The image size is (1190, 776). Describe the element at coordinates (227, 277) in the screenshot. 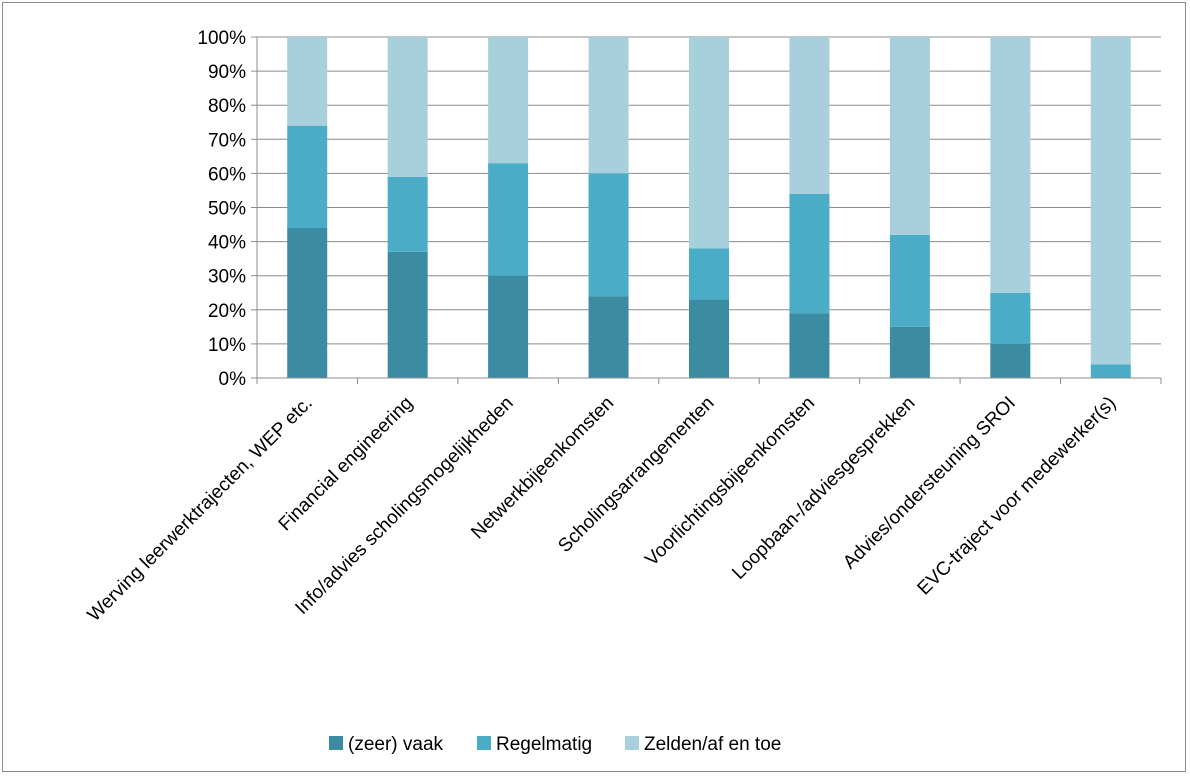

I see `y-tick-label: 30%` at that location.